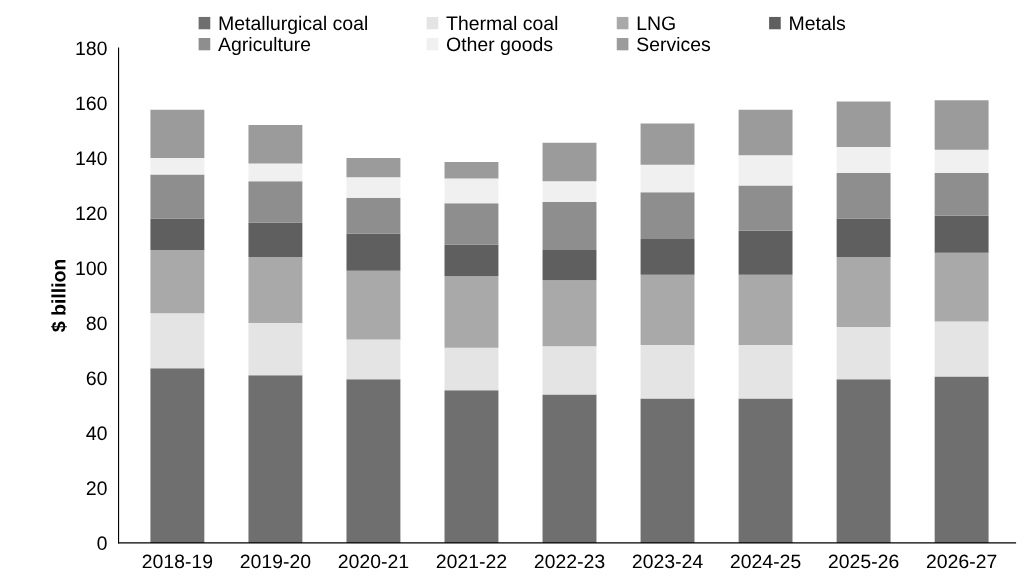 The width and height of the screenshot is (1031, 585). Describe the element at coordinates (674, 44) in the screenshot. I see `legend-label: Services` at that location.